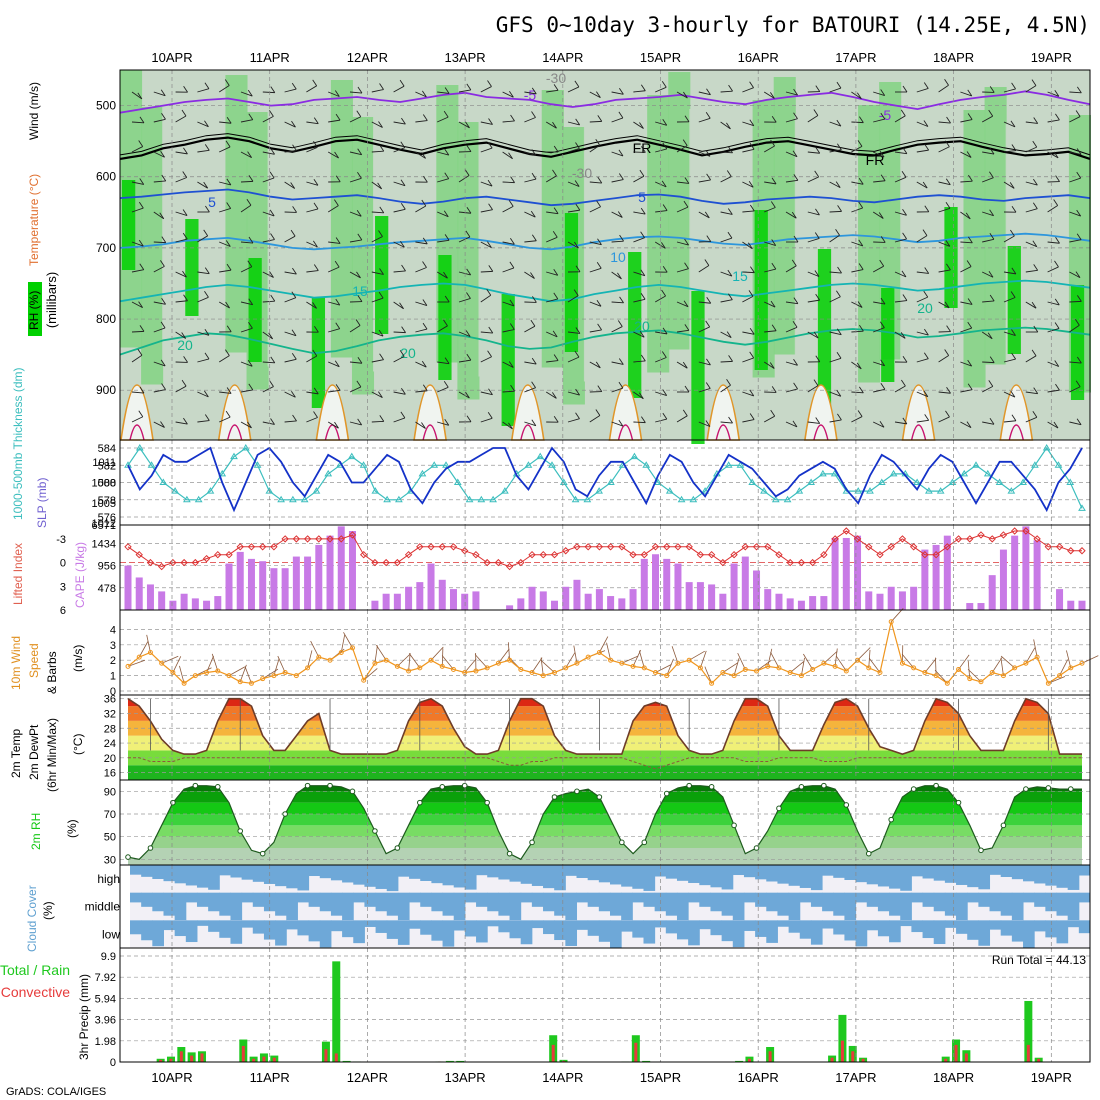 This screenshot has height=1100, width=1100. What do you see at coordinates (951, 257) in the screenshot?
I see `rh-saturated-band` at bounding box center [951, 257].